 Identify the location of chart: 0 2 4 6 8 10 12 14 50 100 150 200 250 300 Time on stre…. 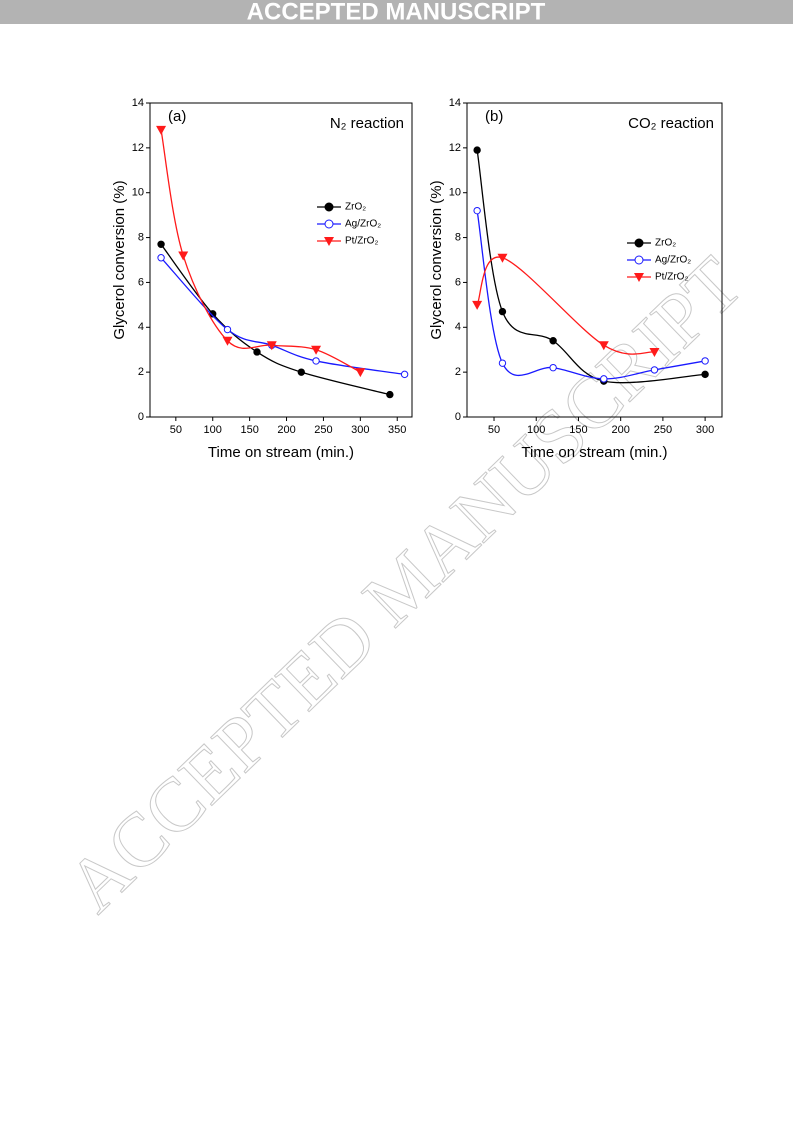
(575, 279).